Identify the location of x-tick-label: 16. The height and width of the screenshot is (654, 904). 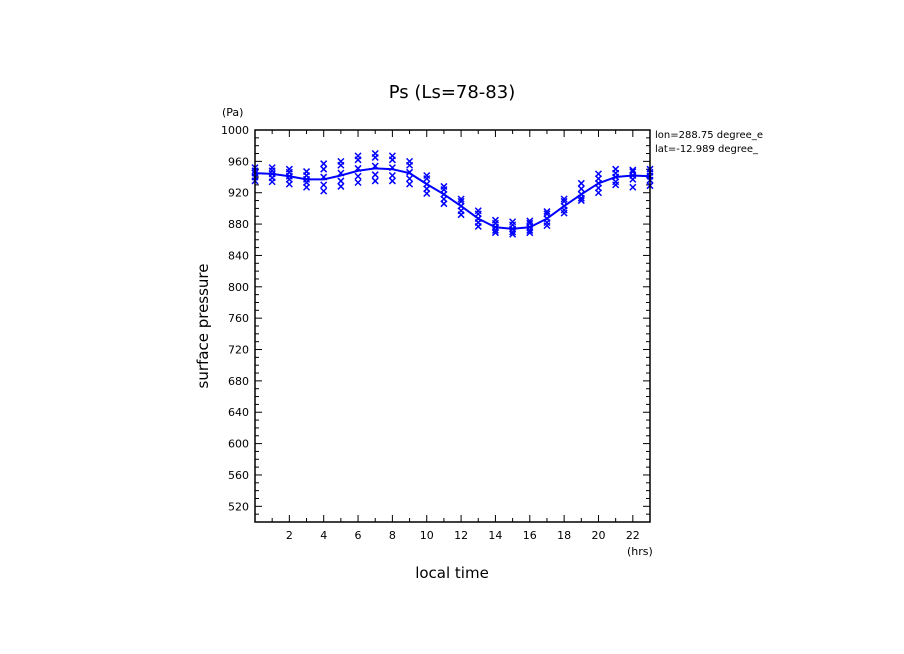
(530, 535).